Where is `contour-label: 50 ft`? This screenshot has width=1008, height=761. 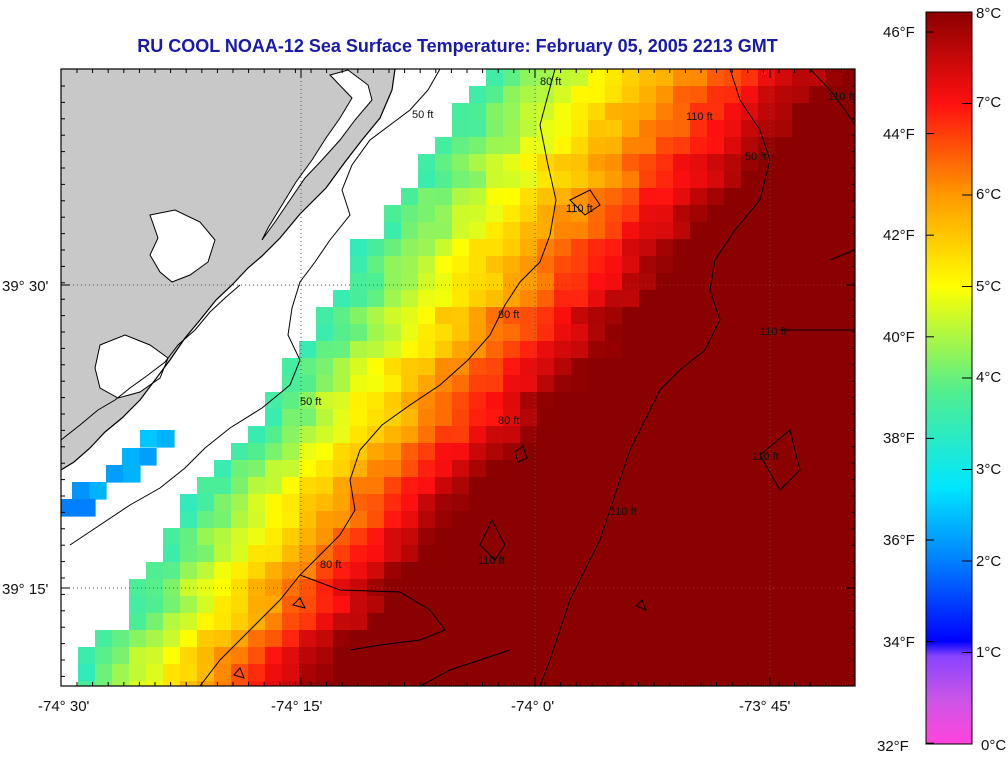
contour-label: 50 ft is located at coordinates (422, 115).